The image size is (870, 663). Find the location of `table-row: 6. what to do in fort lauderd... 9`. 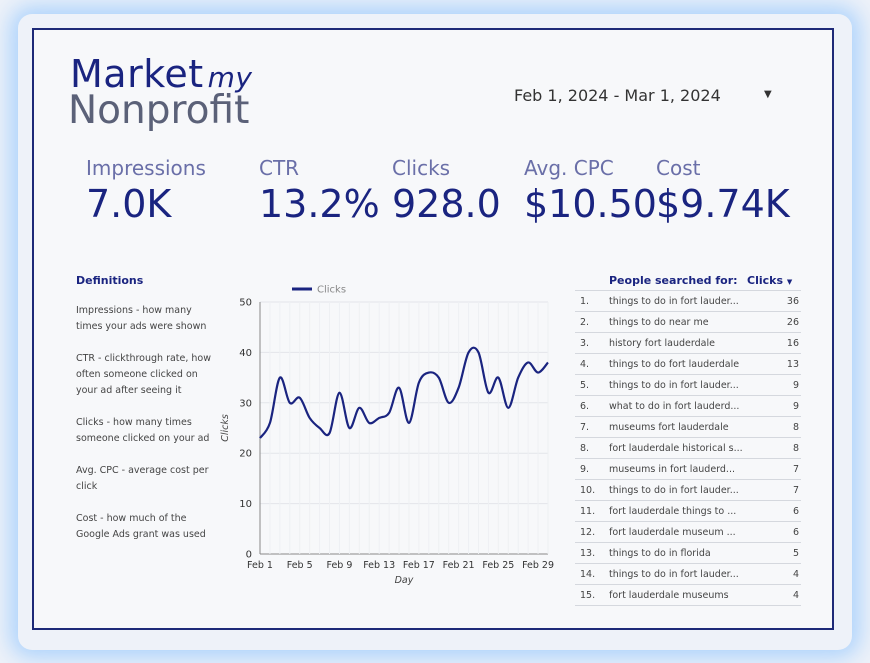

table-row: 6. what to do in fort lauderd... 9 is located at coordinates (688, 406).